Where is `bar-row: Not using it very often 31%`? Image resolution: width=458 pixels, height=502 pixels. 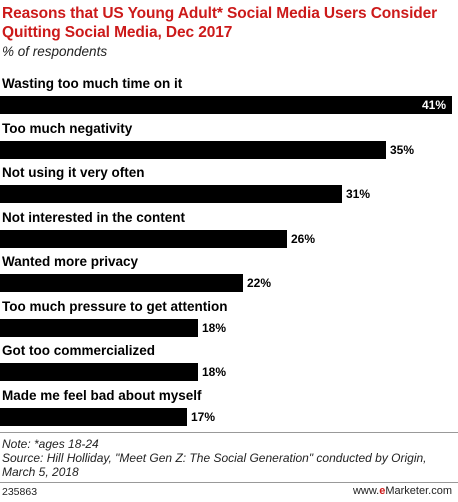 bar-row: Not using it very often 31% is located at coordinates (229, 187).